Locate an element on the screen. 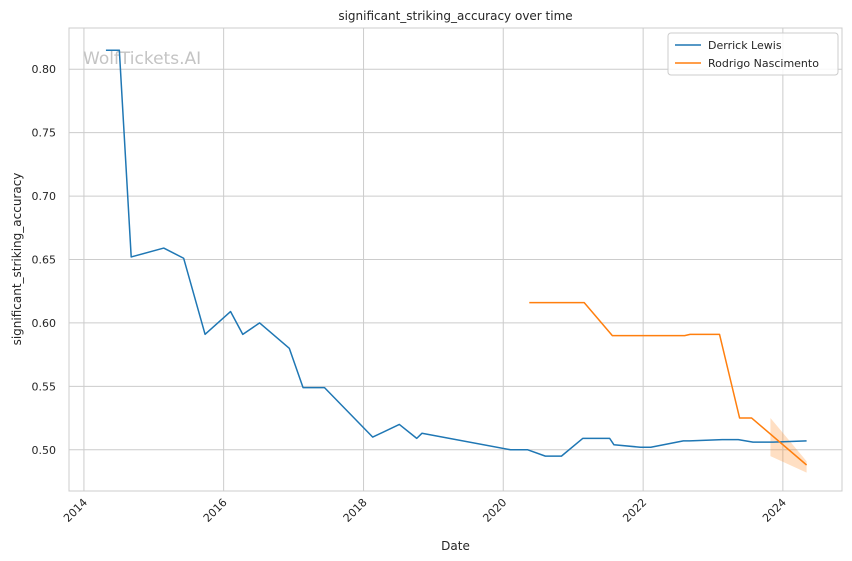 The image size is (852, 561). x-axis-label: Date is located at coordinates (455, 546).